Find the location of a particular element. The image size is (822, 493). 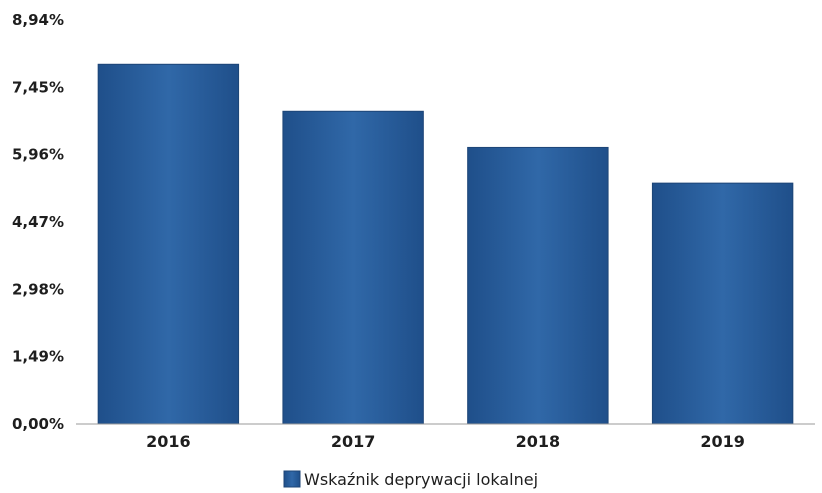

y-tick-label: 5,96% is located at coordinates (38, 155).